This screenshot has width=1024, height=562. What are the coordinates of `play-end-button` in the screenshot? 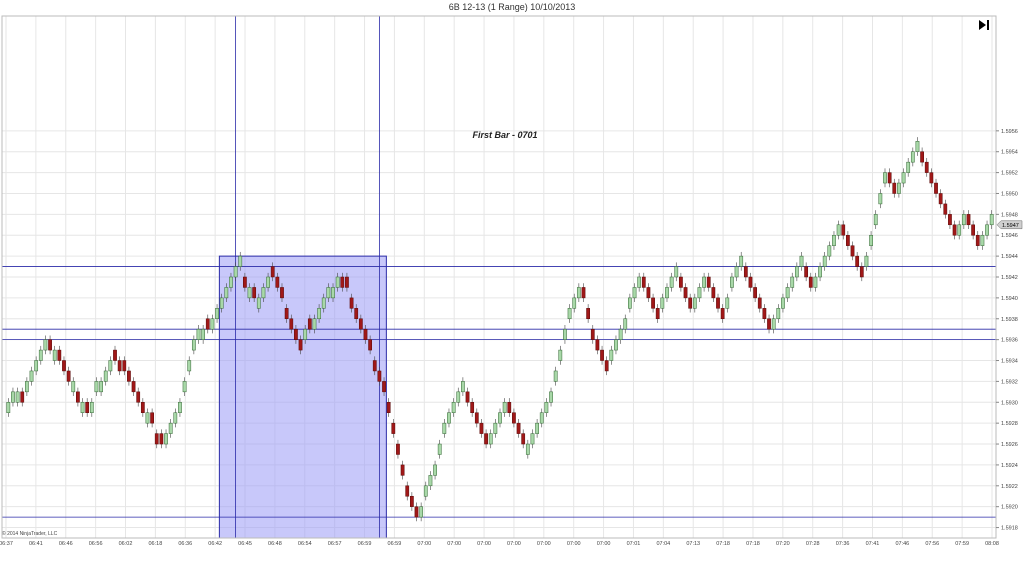 It's located at (984, 25).